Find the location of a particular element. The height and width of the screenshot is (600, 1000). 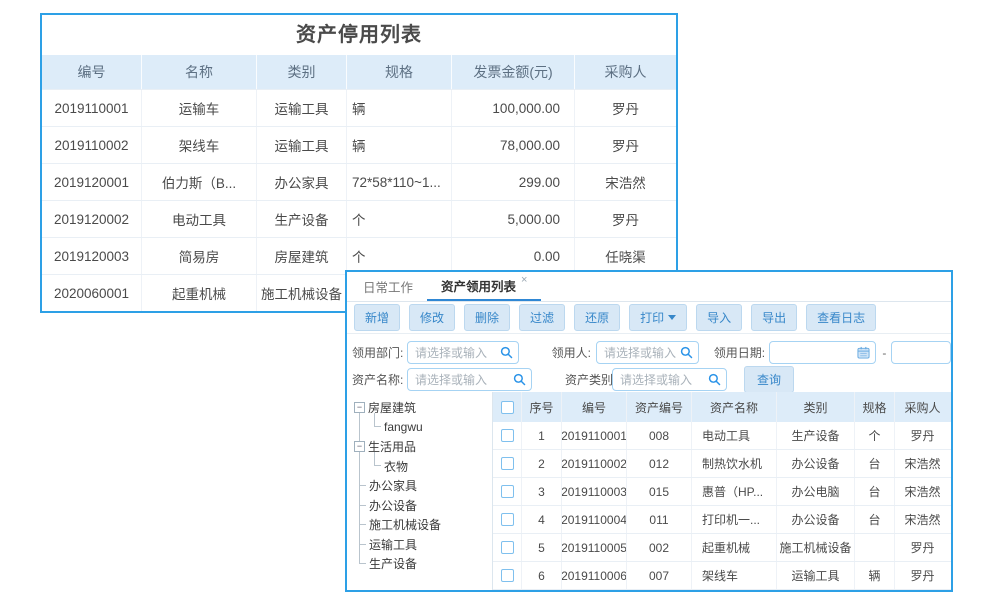

toolbar-edit-button: 修改 is located at coordinates (432, 317).